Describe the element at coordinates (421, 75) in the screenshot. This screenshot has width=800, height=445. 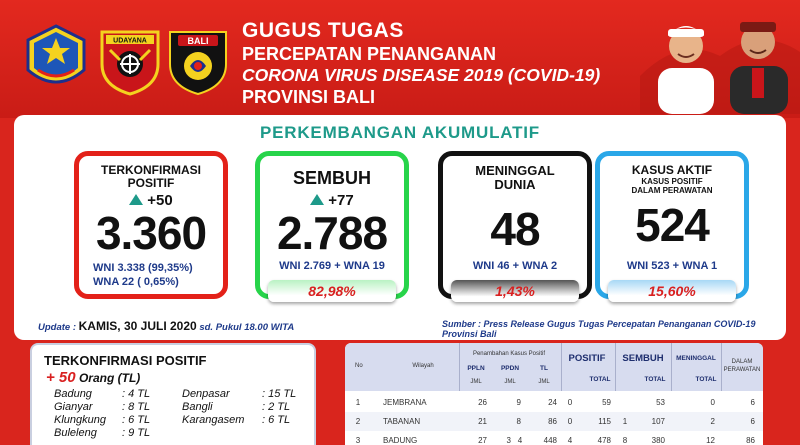
I see `header-title-3: CORONA VIRUS DISEASE 2019 (COVID-19)` at that location.